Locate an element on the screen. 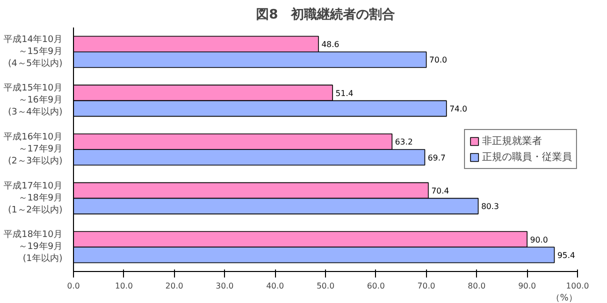  x-tick-label: 40.0 is located at coordinates (275, 286).